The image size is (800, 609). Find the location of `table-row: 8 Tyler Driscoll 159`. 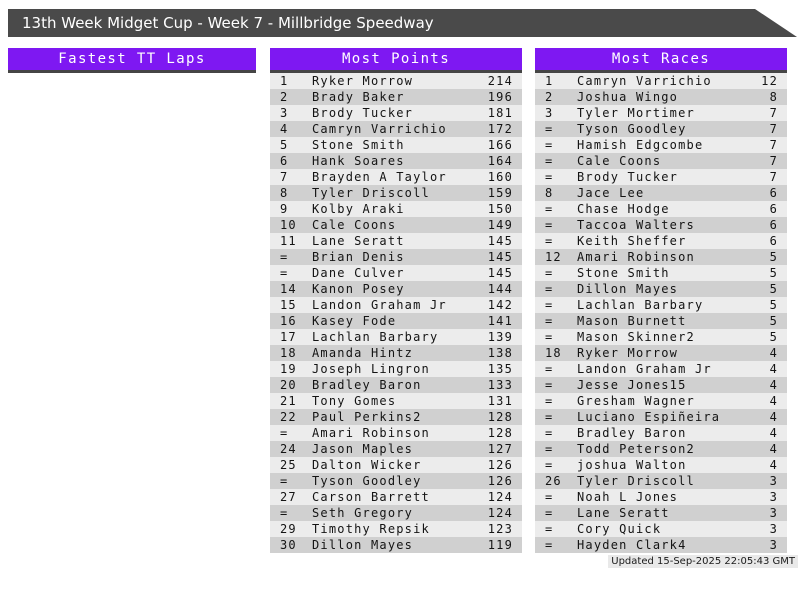

table-row: 8 Tyler Driscoll 159 is located at coordinates (396, 193).